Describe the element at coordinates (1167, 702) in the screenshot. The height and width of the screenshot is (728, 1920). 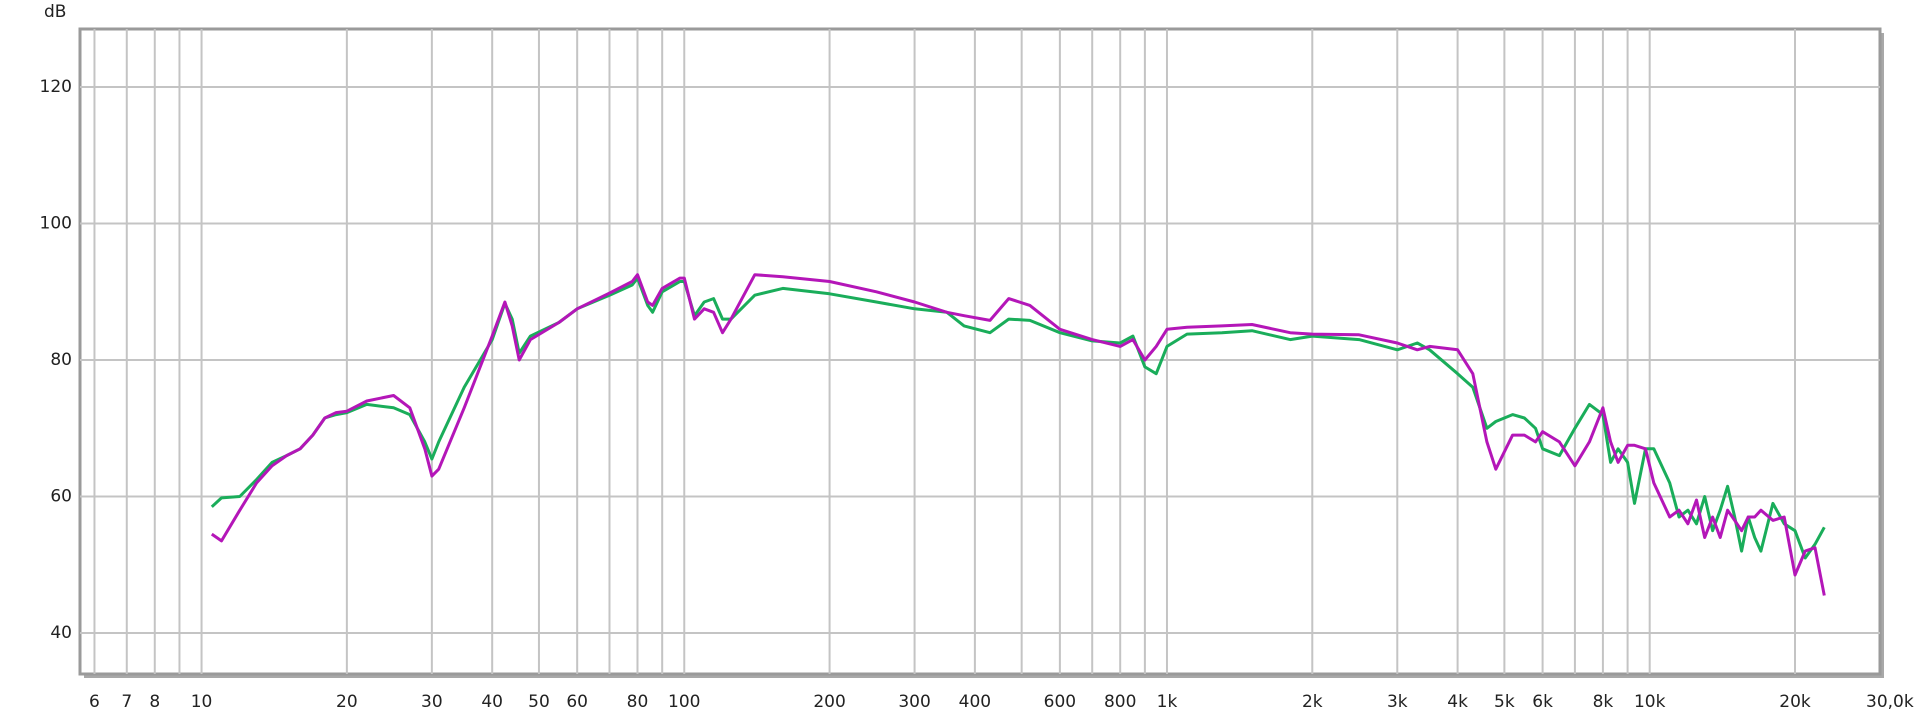
I see `x-tick-label: 1k` at that location.